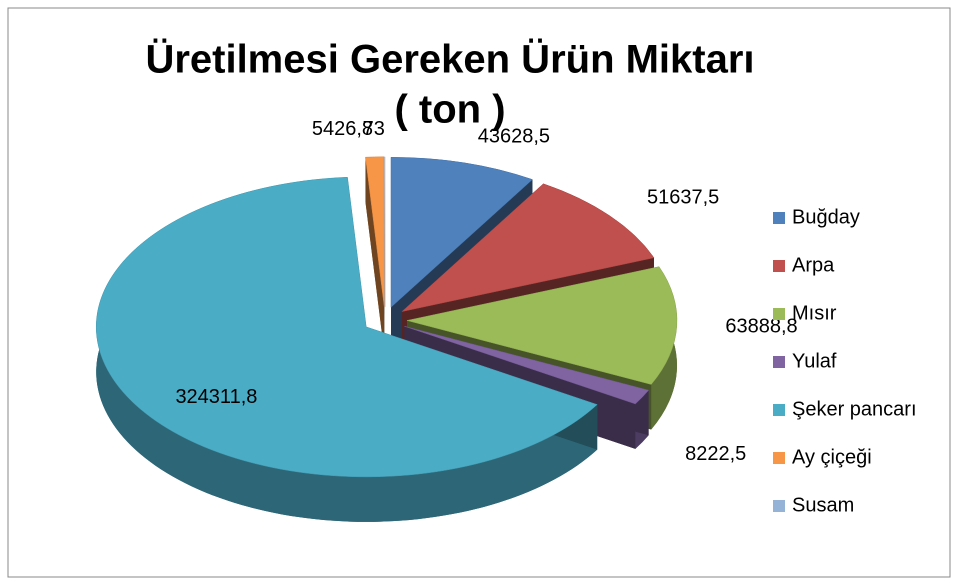 The height and width of the screenshot is (588, 959). What do you see at coordinates (374, 129) in the screenshot?
I see `data-label: 73` at bounding box center [374, 129].